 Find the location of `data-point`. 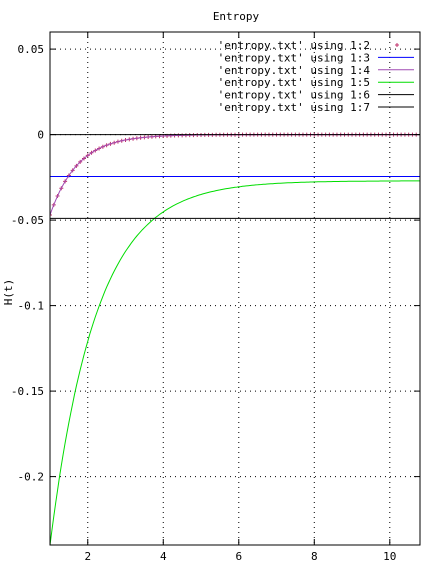

data-point is located at coordinates (51, 214).